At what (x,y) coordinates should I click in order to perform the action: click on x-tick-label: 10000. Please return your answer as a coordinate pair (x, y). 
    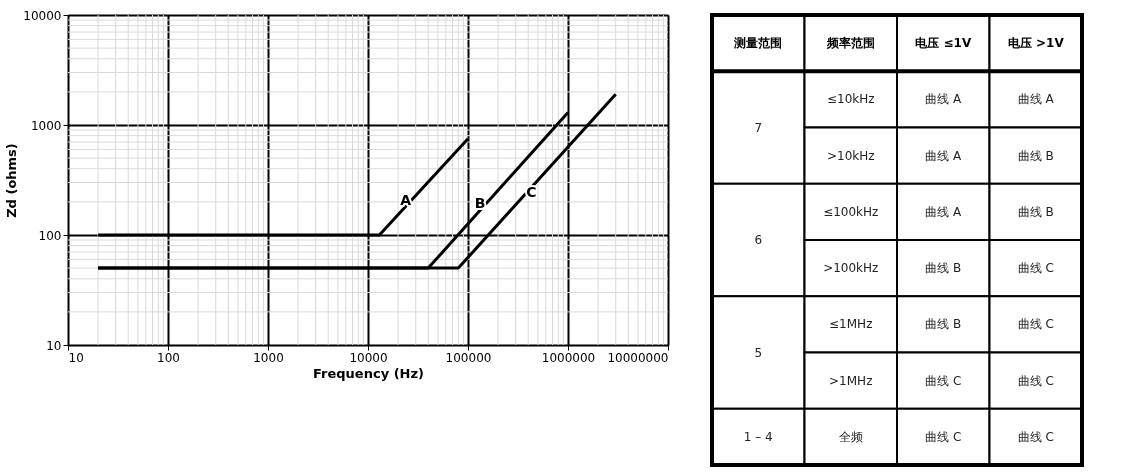
    Looking at the image, I should click on (368, 357).